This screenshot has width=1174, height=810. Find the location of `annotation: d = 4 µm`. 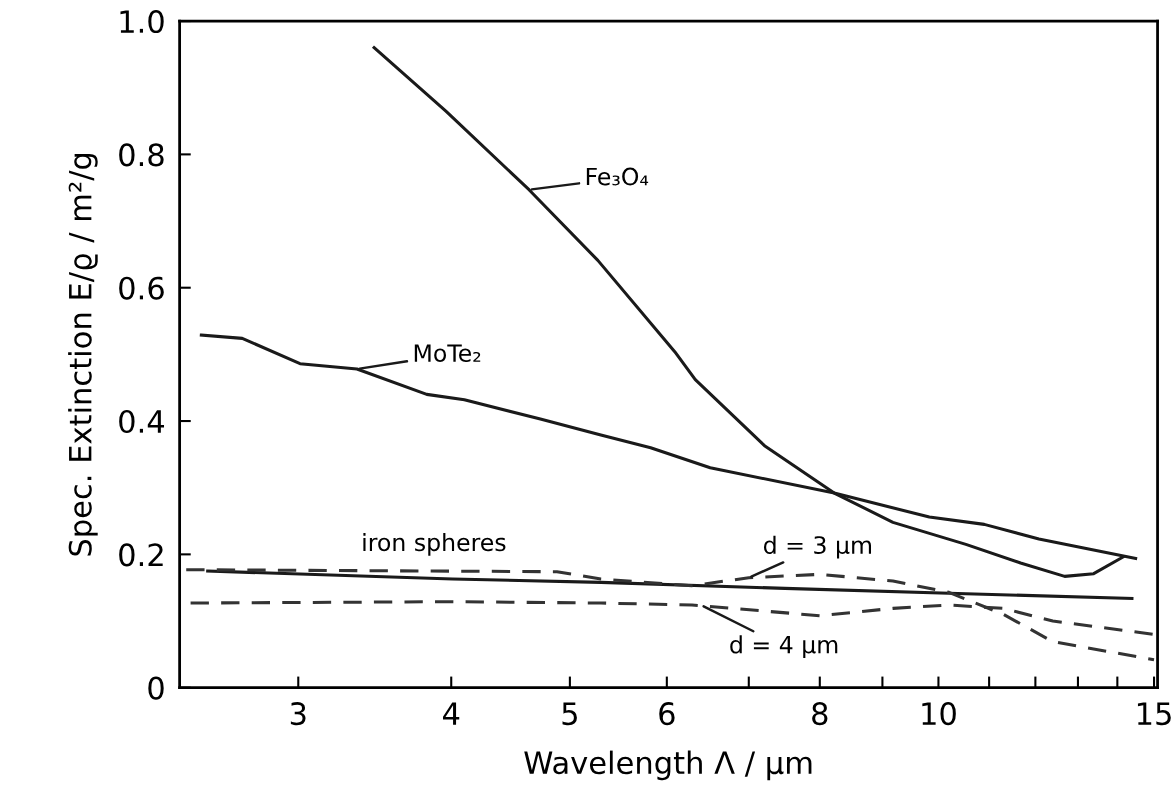

annotation: d = 4 µm is located at coordinates (784, 647).